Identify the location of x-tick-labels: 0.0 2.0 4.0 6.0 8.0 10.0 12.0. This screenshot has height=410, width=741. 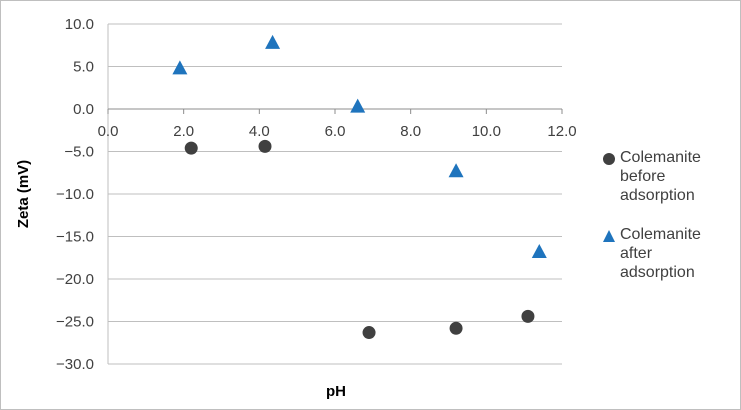
(337, 131).